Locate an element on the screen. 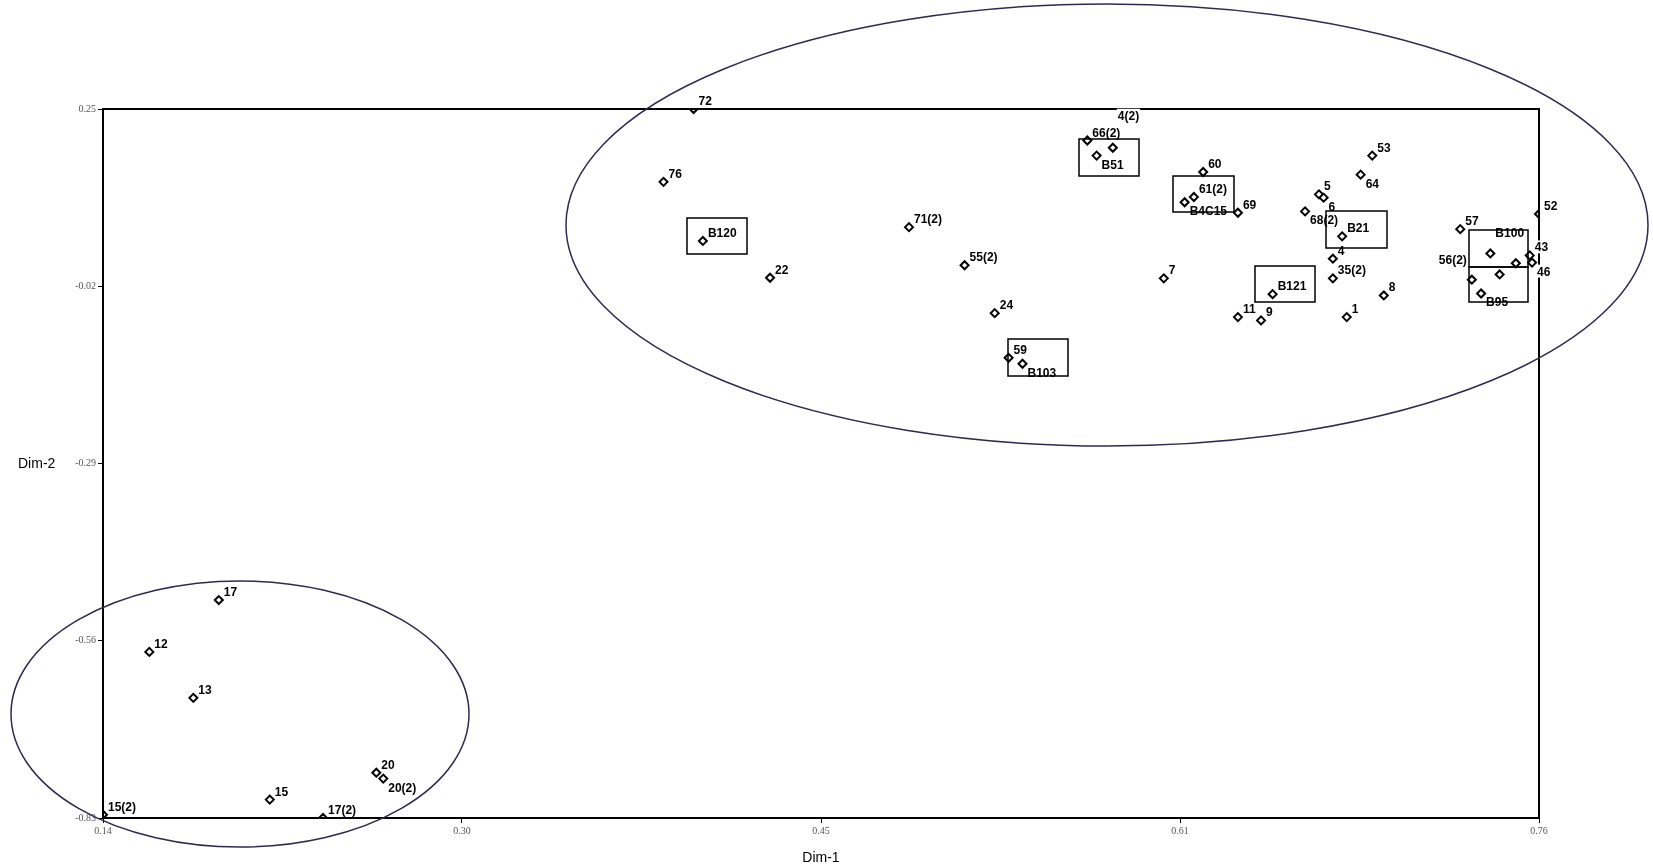 This screenshot has width=1653, height=867. annotation: 22 is located at coordinates (782, 269).